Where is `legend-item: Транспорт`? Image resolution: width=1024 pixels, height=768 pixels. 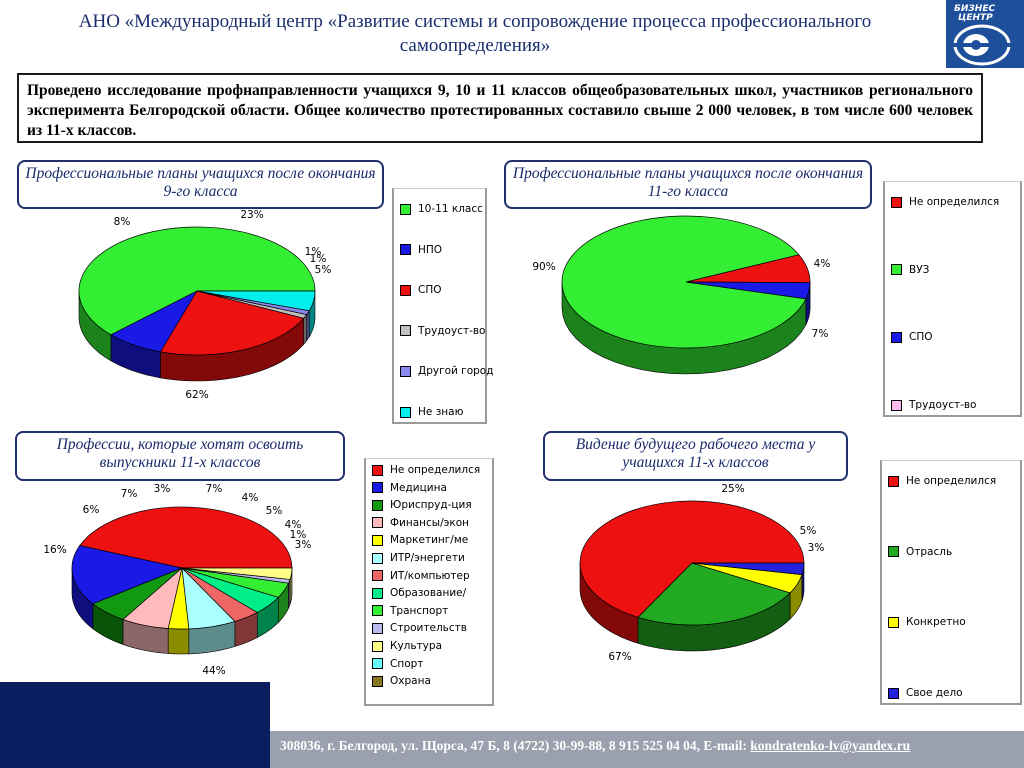
legend-item: Транспорт is located at coordinates (410, 611).